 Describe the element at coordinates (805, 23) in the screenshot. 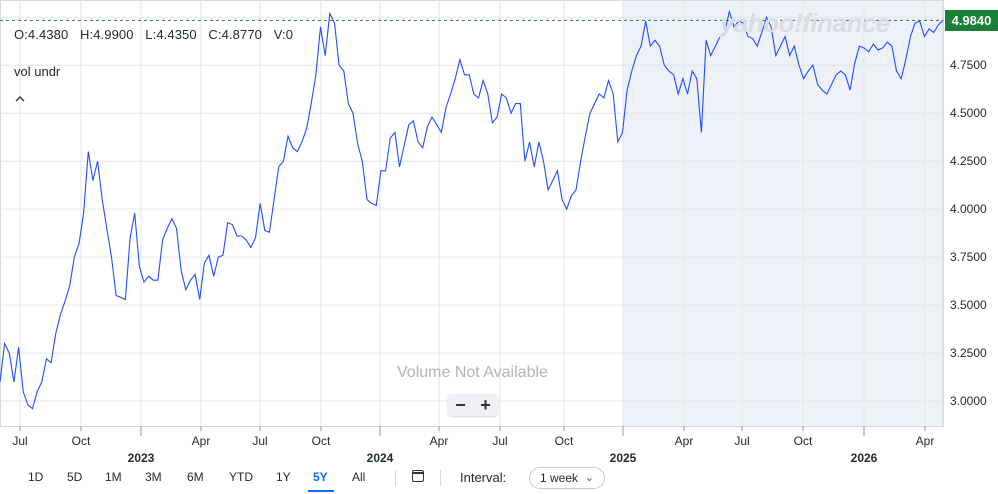

I see `yahoo-finance-watermark: yahoo!finance` at that location.